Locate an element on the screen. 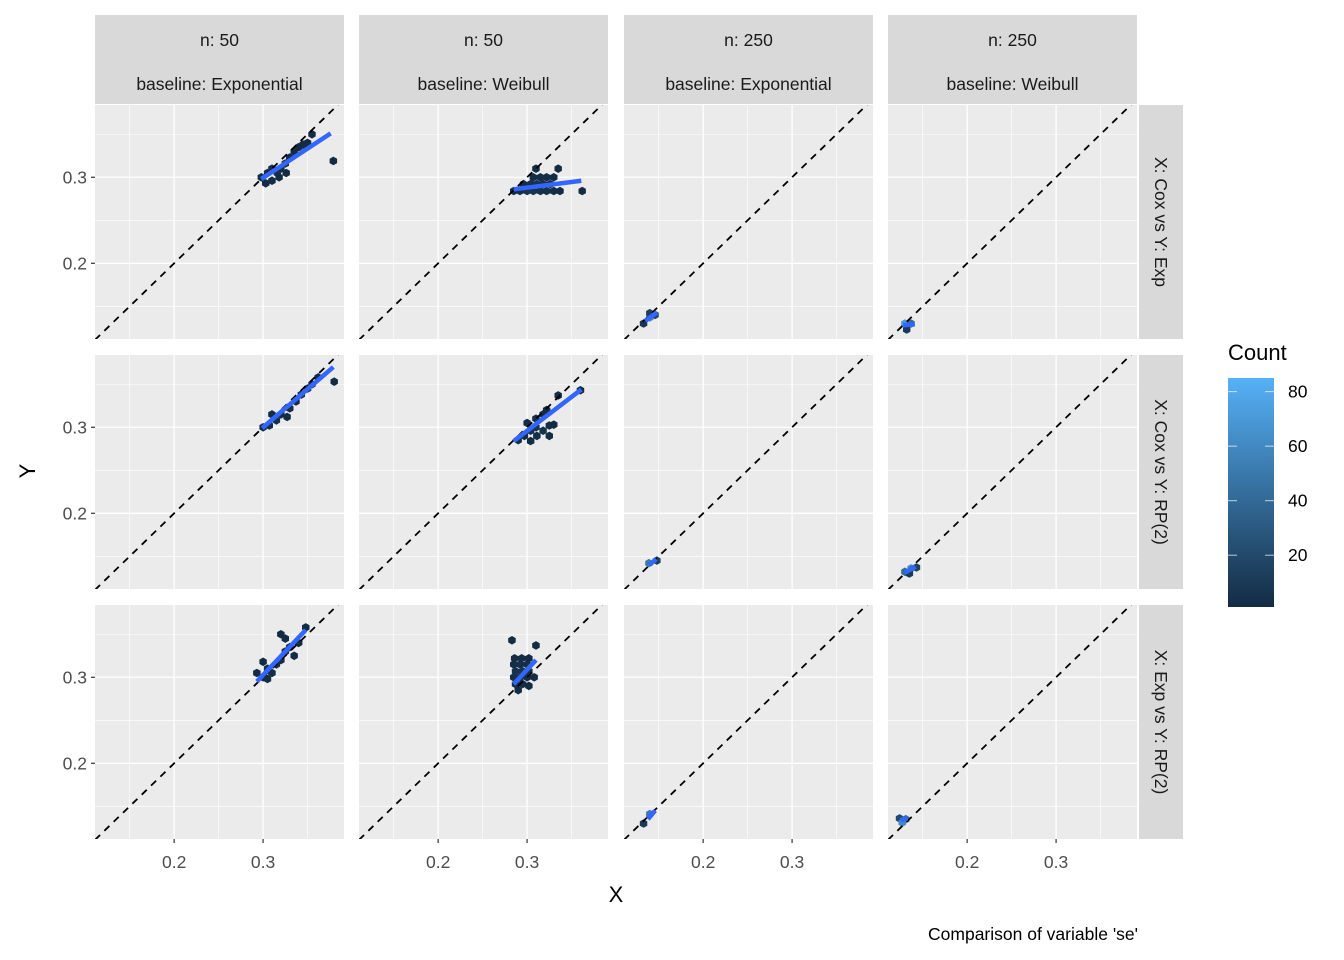  panel-r0-c3 is located at coordinates (1012, 222).